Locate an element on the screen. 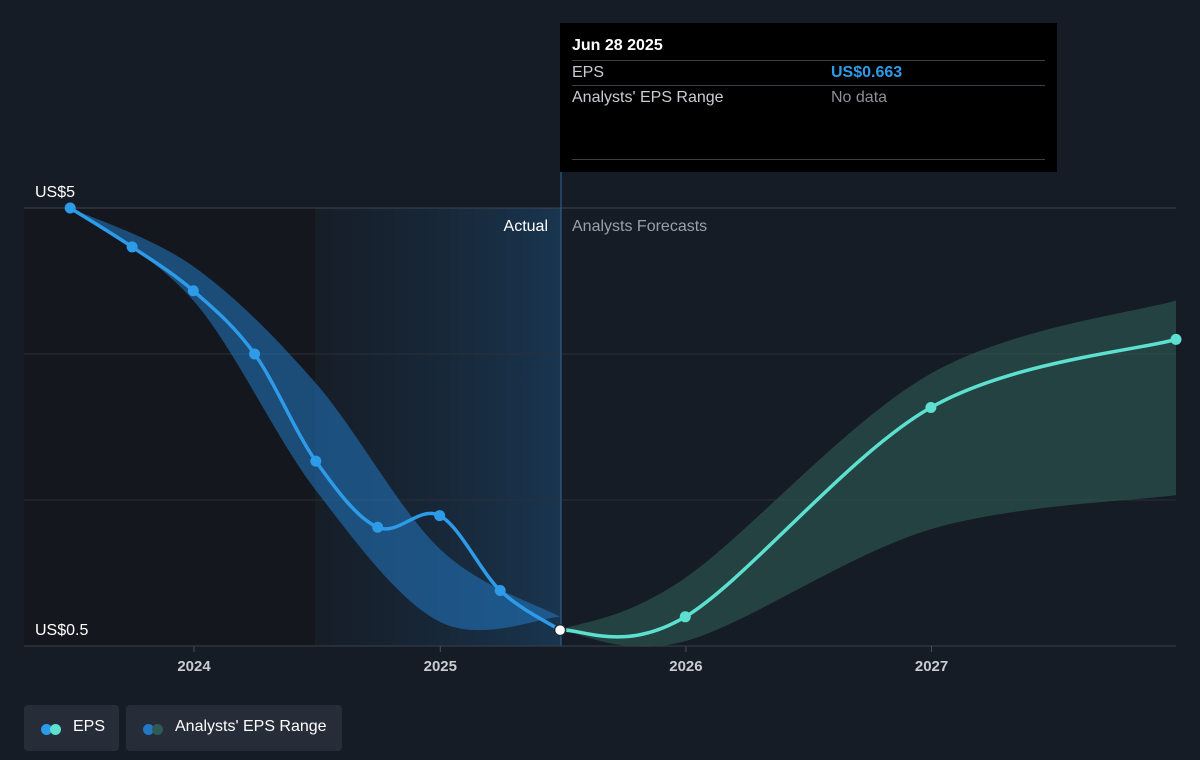 This screenshot has width=1200, height=760. past-background is located at coordinates (169, 427).